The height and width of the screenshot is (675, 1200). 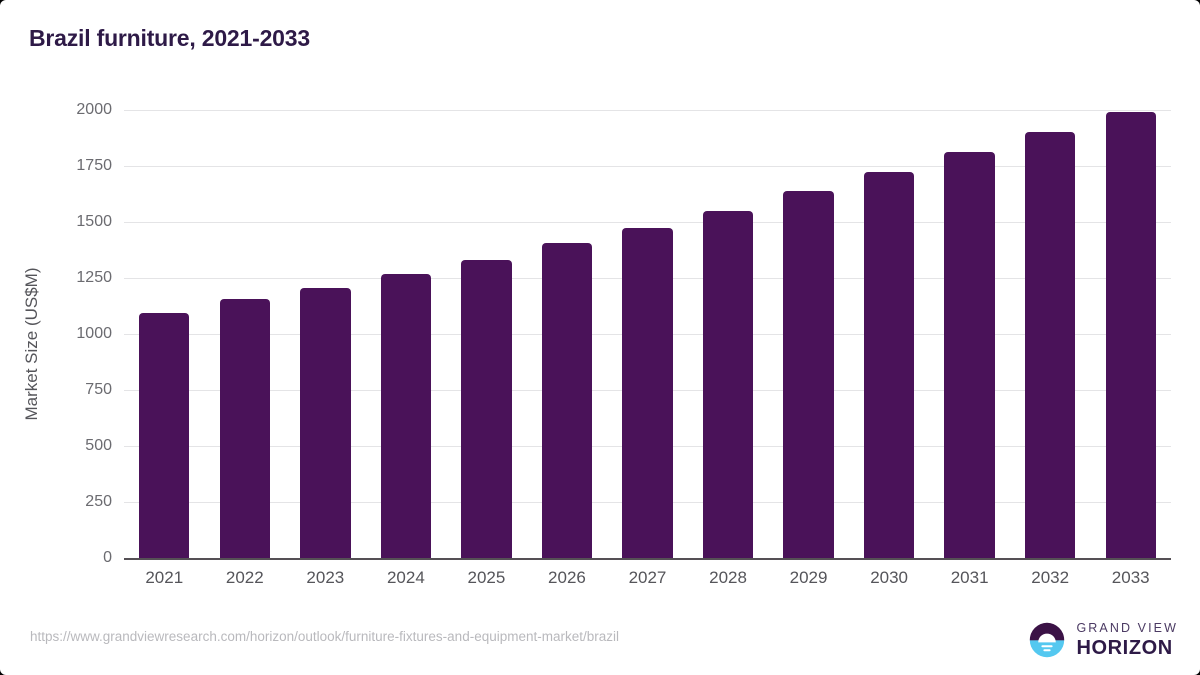 What do you see at coordinates (647, 559) in the screenshot?
I see `x-axis-baseline` at bounding box center [647, 559].